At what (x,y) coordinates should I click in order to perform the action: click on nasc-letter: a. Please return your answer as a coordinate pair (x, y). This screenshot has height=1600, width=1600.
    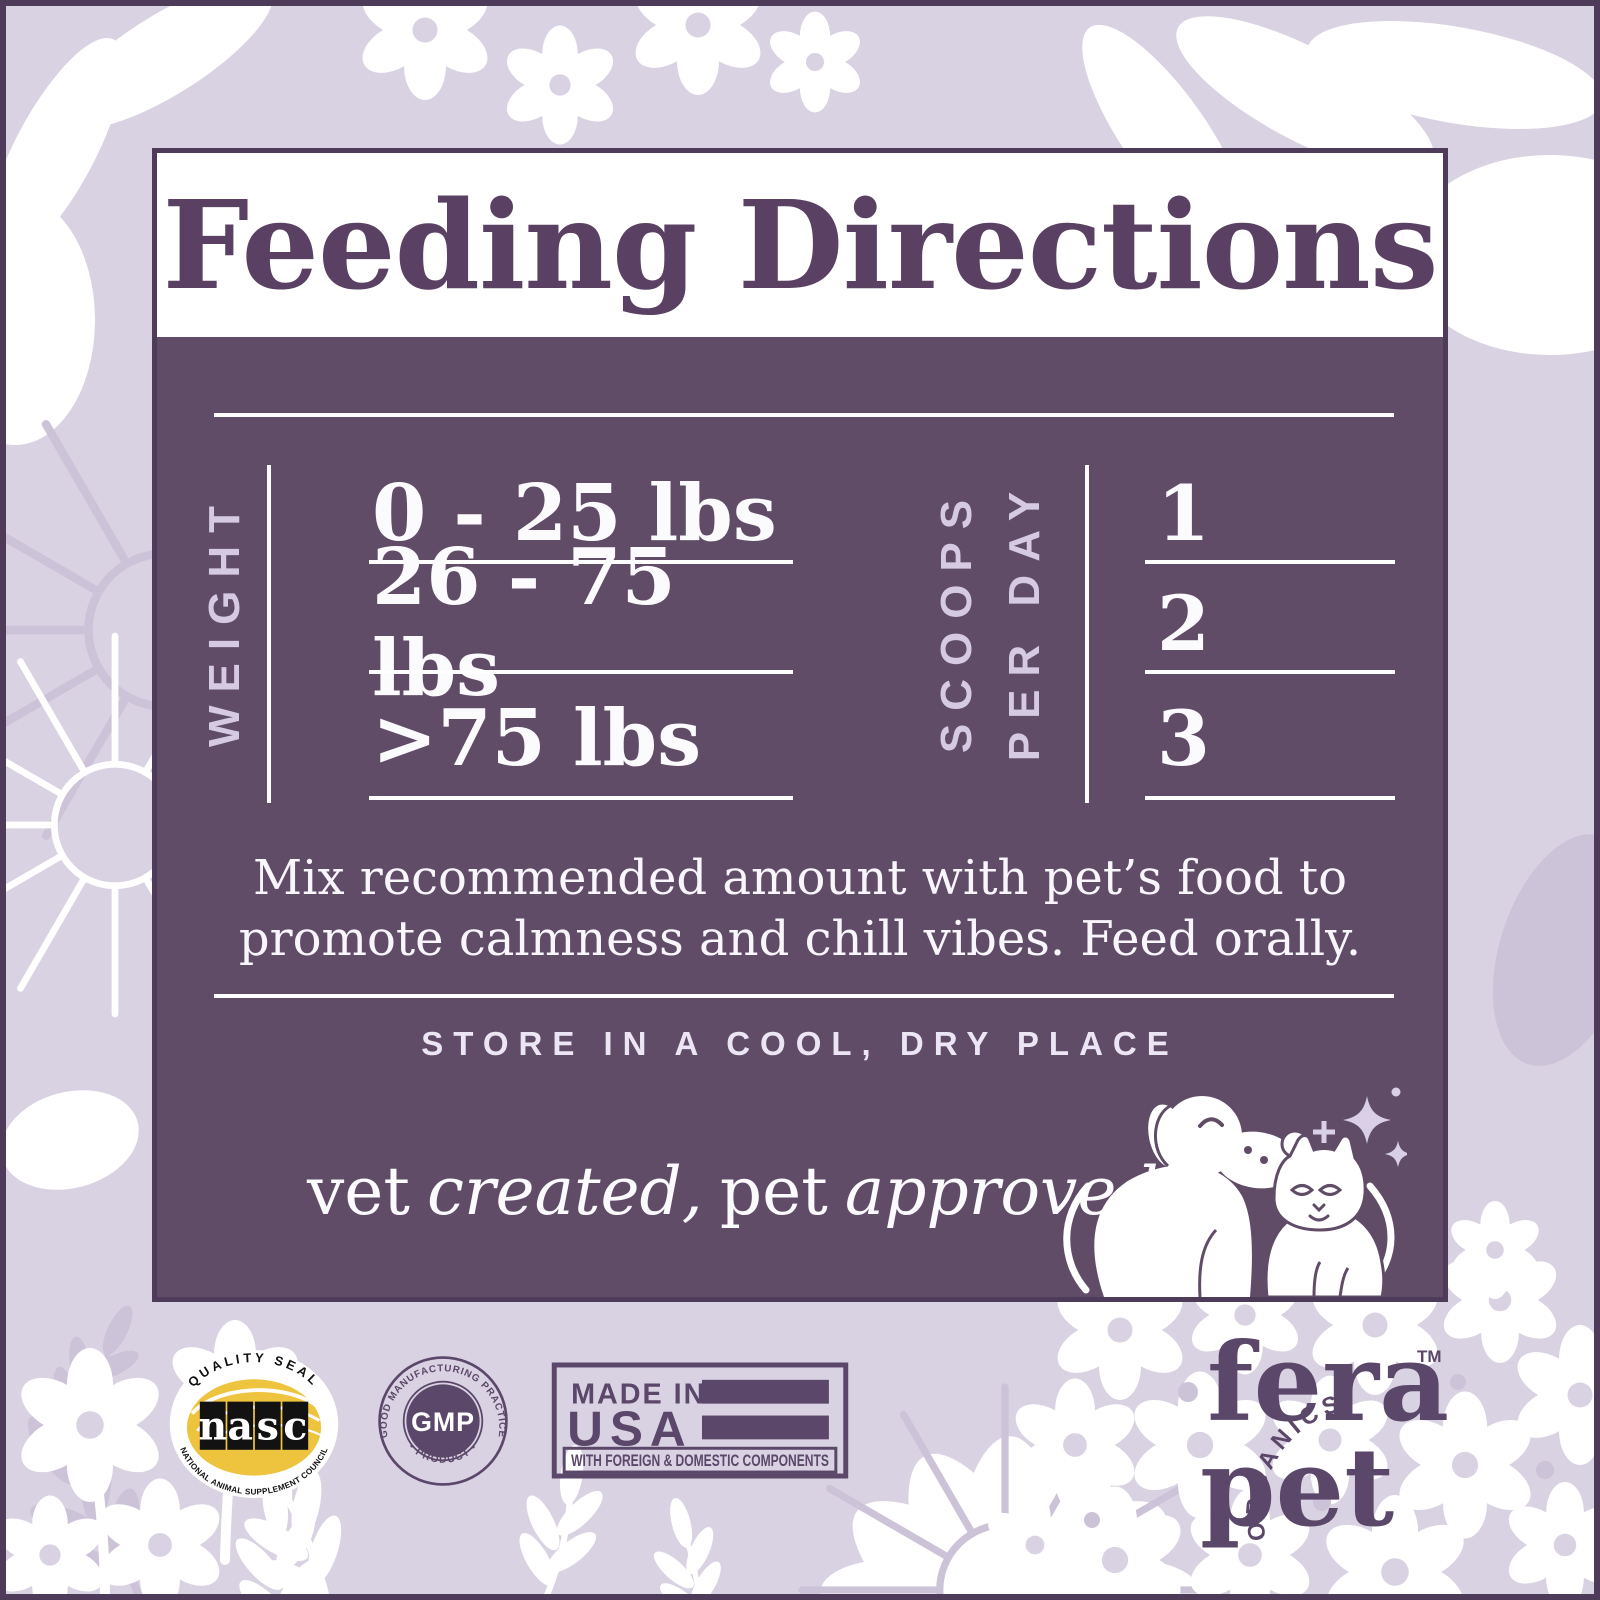
    Looking at the image, I should click on (240, 1426).